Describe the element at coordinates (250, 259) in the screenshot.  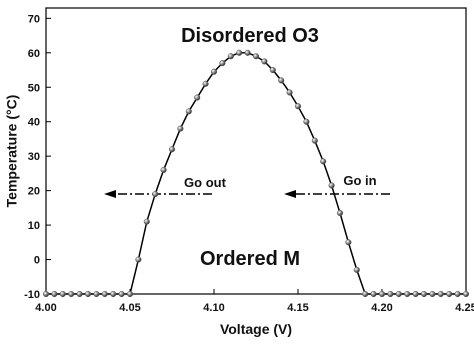
I see `annotation: Ordered M` at that location.